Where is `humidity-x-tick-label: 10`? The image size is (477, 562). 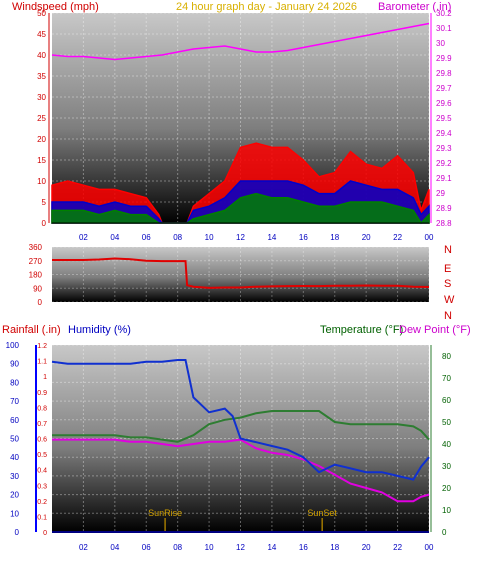 humidity-x-tick-label: 10 is located at coordinates (209, 547).